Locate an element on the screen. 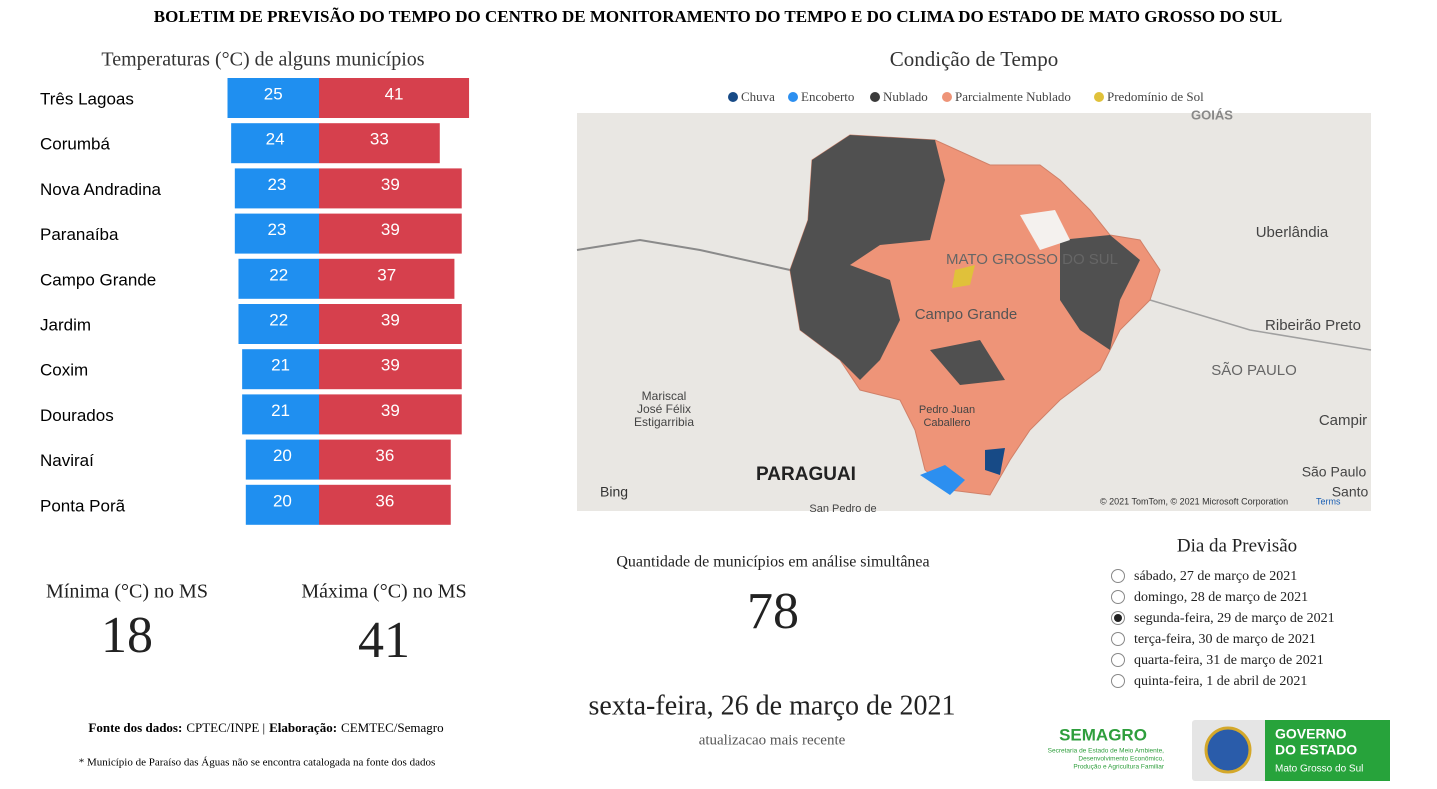 The width and height of the screenshot is (1437, 789). max-label: 33 is located at coordinates (379, 139).